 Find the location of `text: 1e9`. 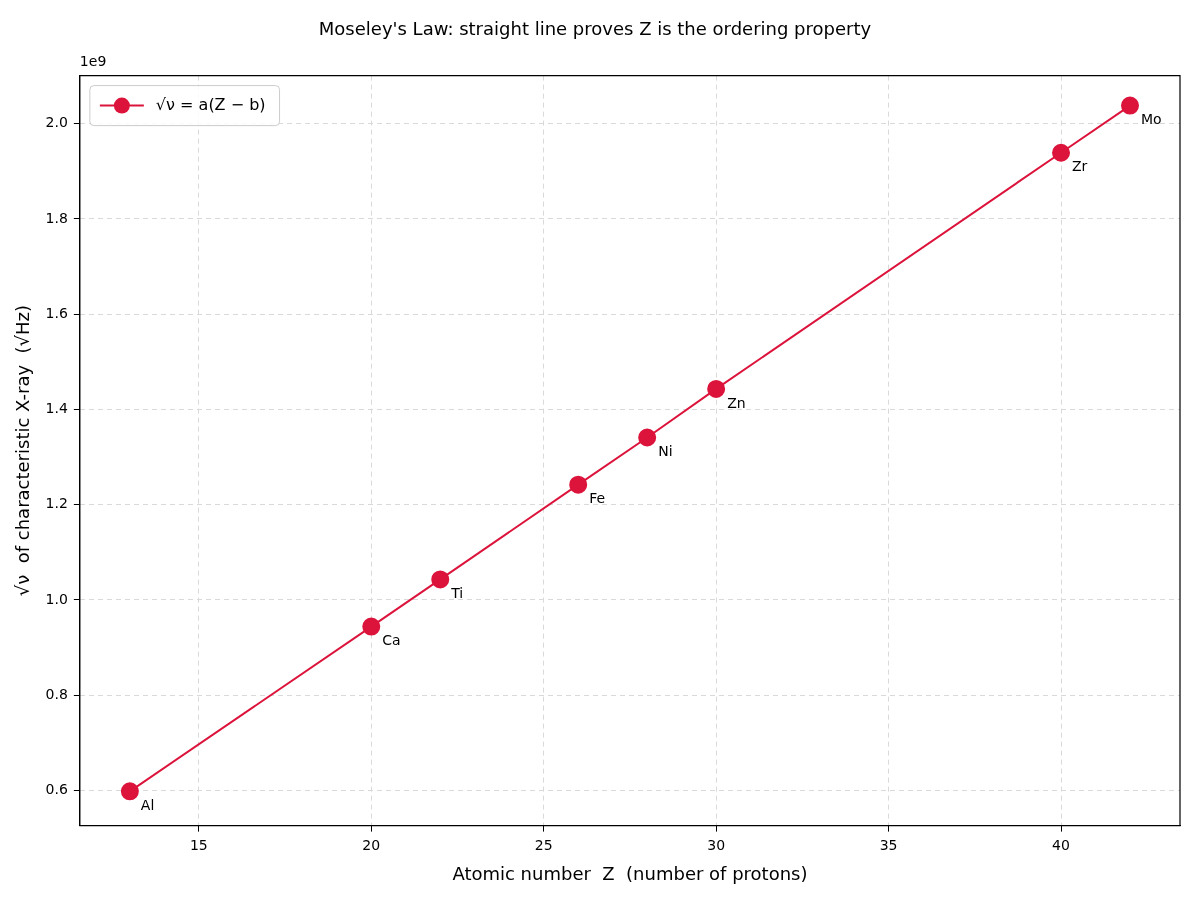

text: 1e9 is located at coordinates (93, 61).